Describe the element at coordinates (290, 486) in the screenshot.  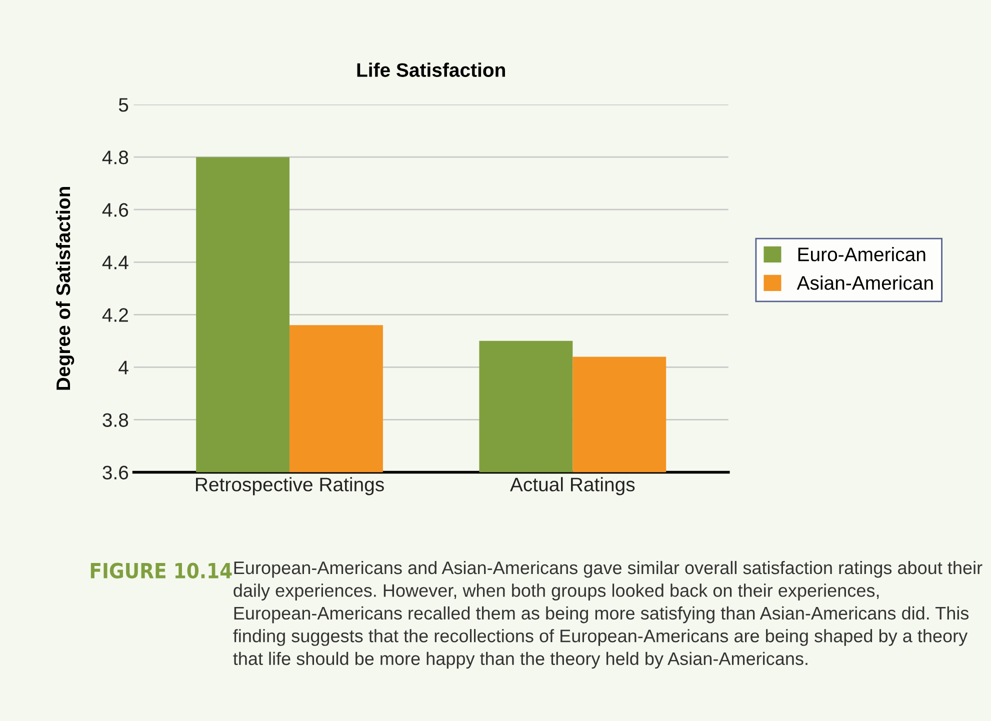
I see `x-tick-label: Retrospective Ratings` at that location.